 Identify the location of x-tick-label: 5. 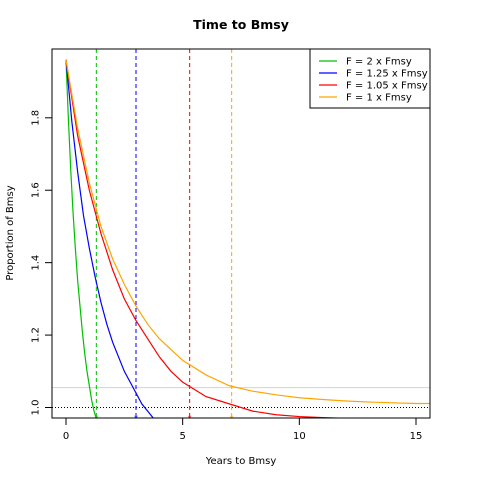
(182, 436).